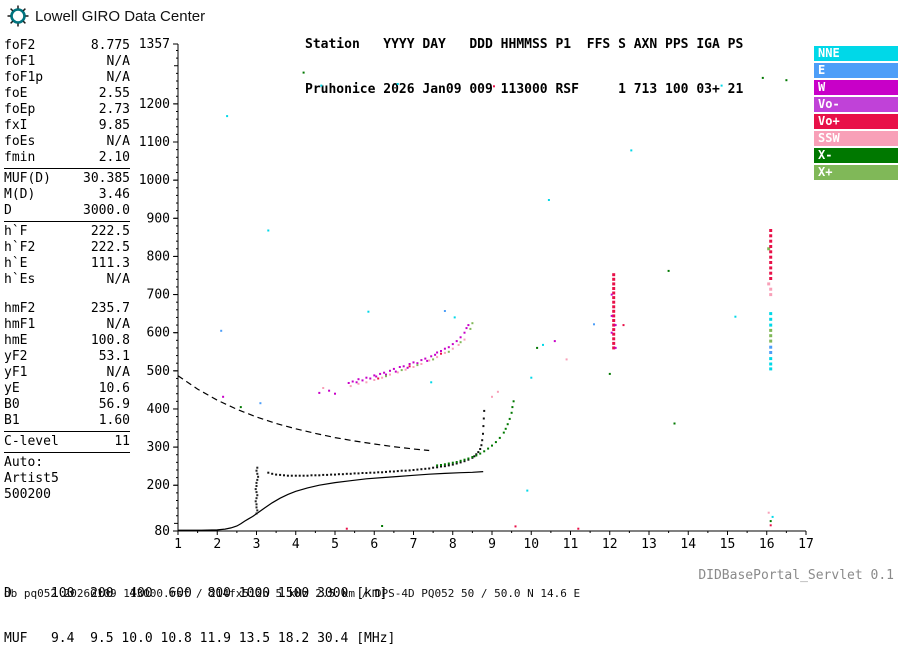 The width and height of the screenshot is (900, 661). I want to click on param-value: 2.55, so click(114, 93).